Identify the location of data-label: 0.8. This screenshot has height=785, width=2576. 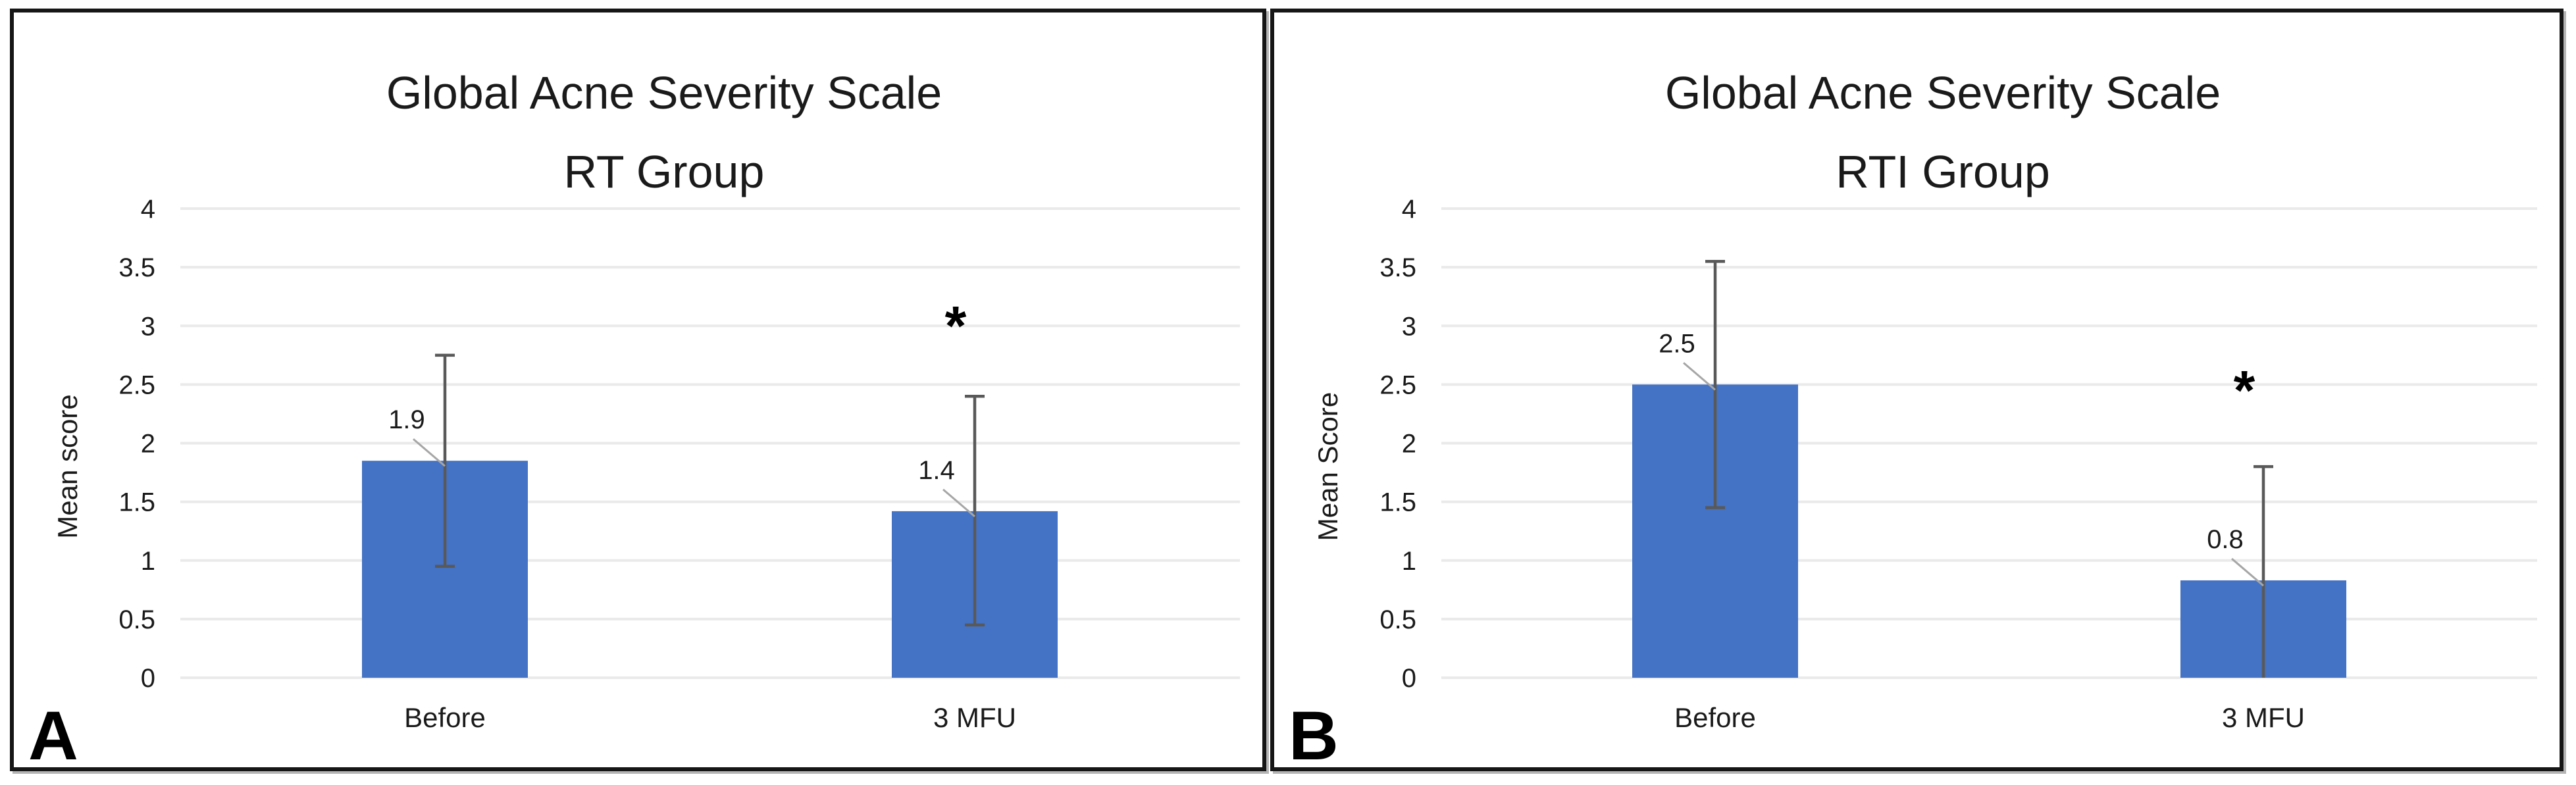
(2225, 539).